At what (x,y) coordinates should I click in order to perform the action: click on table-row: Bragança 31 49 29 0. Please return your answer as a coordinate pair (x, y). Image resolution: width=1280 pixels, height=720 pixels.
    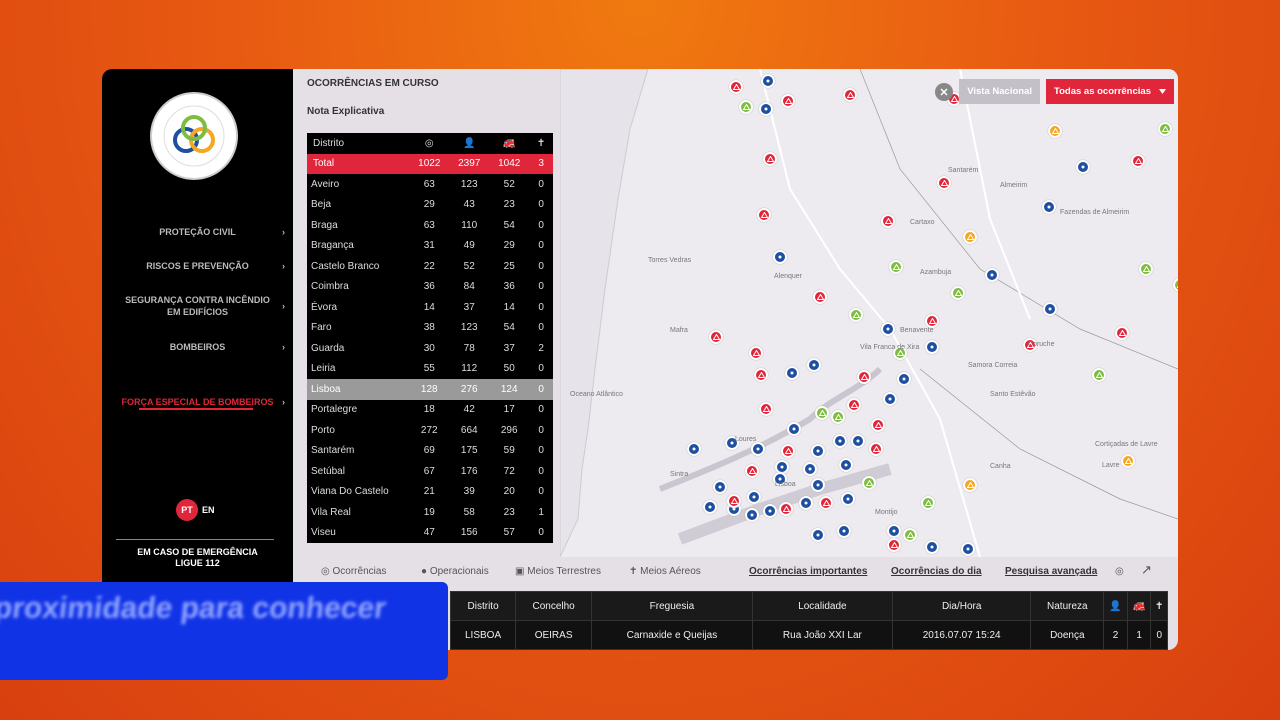
    Looking at the image, I should click on (430, 246).